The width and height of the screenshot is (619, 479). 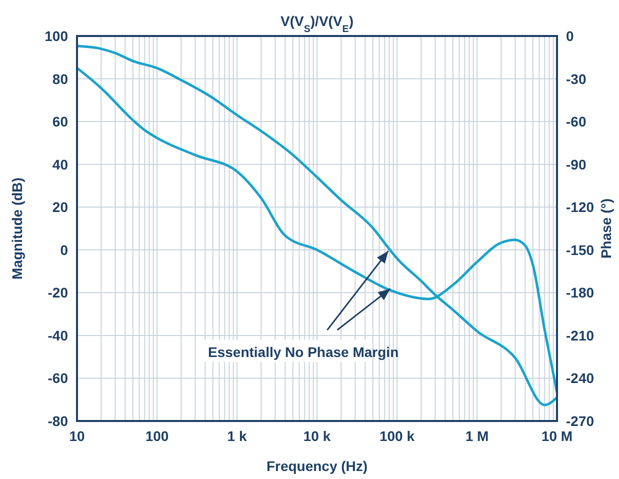 I want to click on y-tick-label: 40, so click(x=60, y=164).